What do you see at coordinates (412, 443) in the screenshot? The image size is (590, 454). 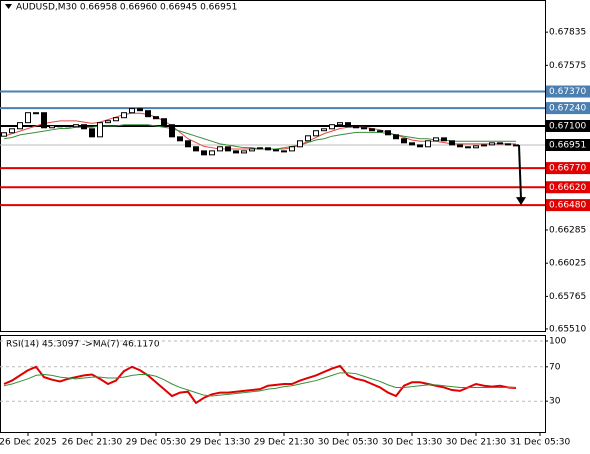 I see `x-tick-label: 30 Dec 13:30` at bounding box center [412, 443].